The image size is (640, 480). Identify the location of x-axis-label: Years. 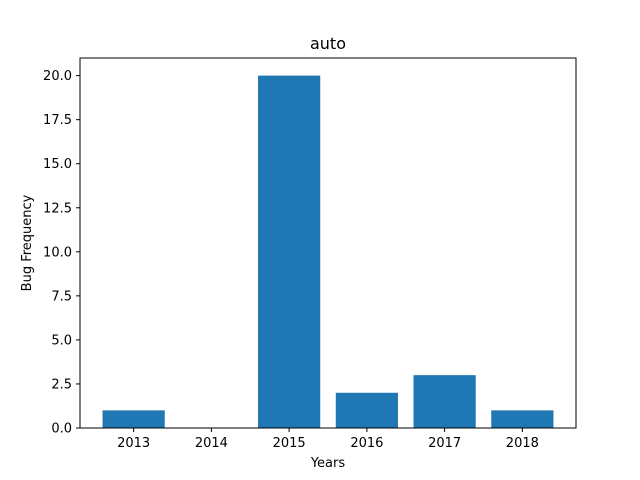
(328, 463).